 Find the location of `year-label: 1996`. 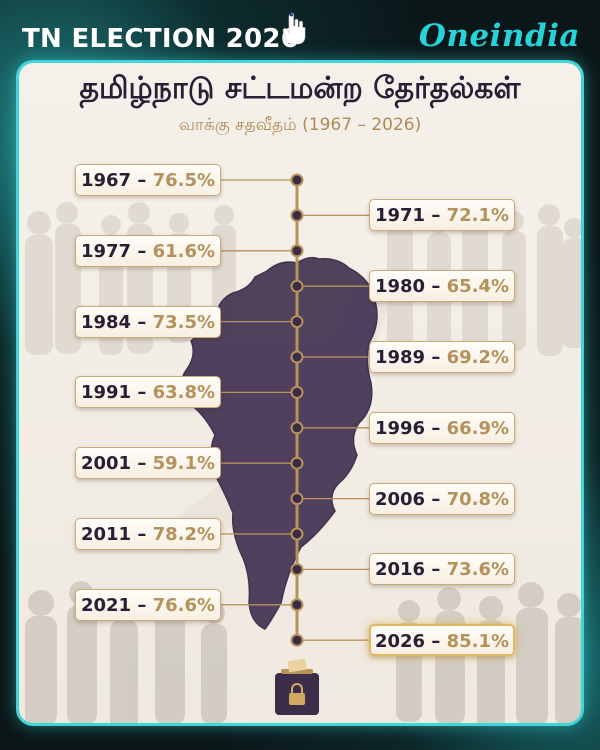

year-label: 1996 is located at coordinates (400, 428).